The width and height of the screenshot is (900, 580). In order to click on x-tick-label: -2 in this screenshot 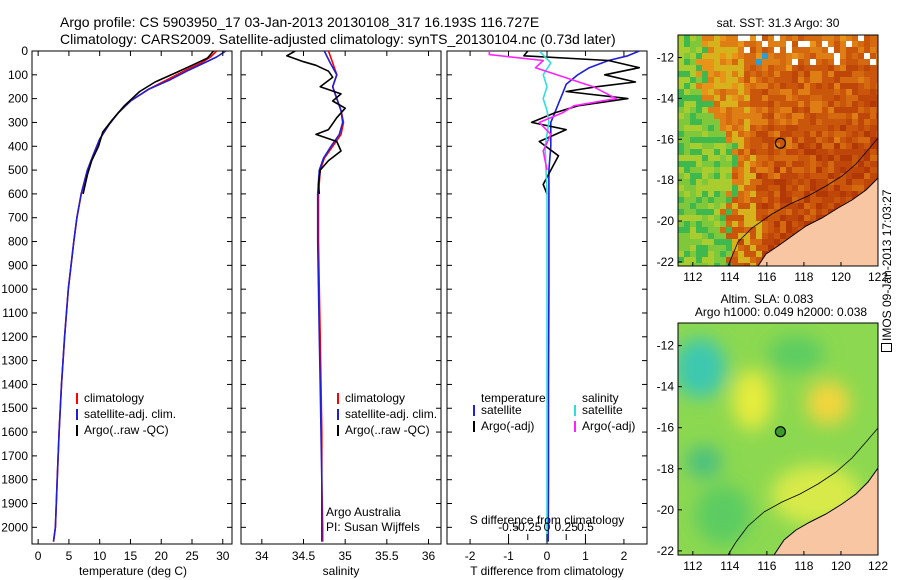, I will do `click(470, 556)`.